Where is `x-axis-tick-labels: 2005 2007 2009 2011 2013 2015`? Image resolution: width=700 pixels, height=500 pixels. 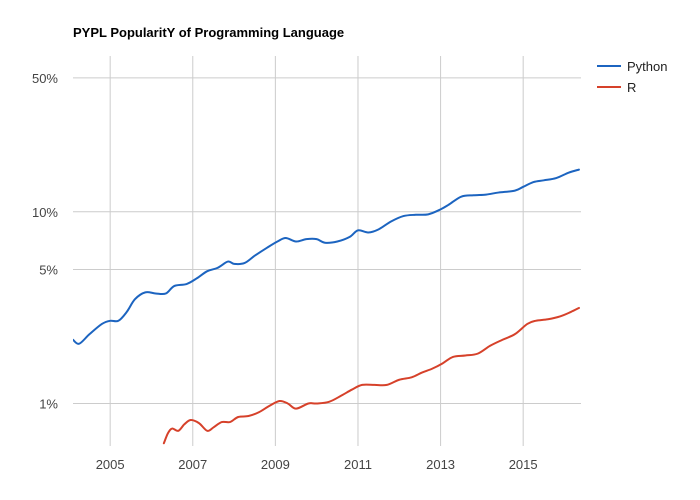
x-axis-tick-labels: 2005 2007 2009 2011 2013 2015 is located at coordinates (317, 464).